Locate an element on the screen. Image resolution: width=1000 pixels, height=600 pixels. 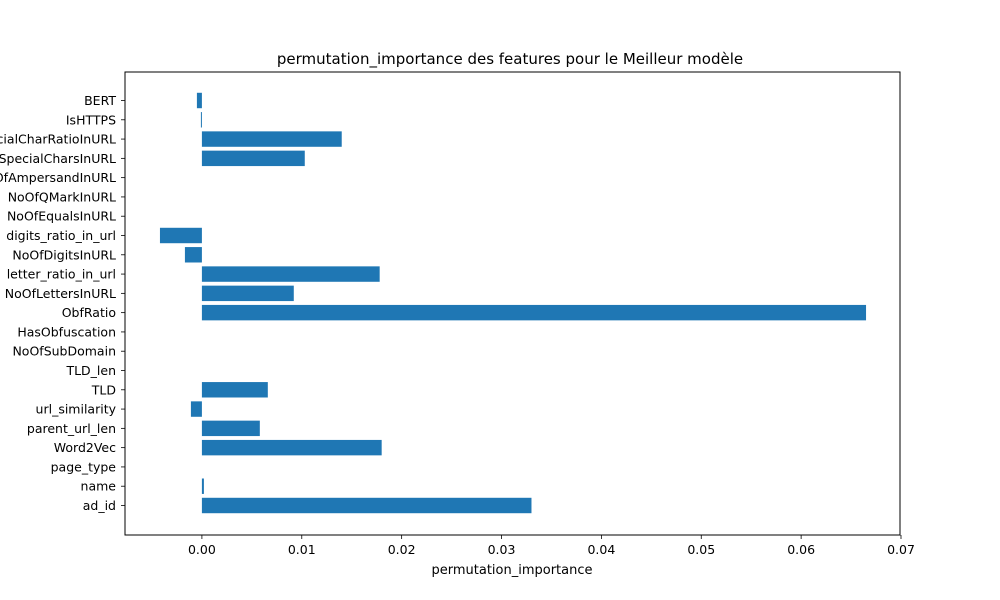
bar-noofotherspecialcharsinurl is located at coordinates (253, 158).